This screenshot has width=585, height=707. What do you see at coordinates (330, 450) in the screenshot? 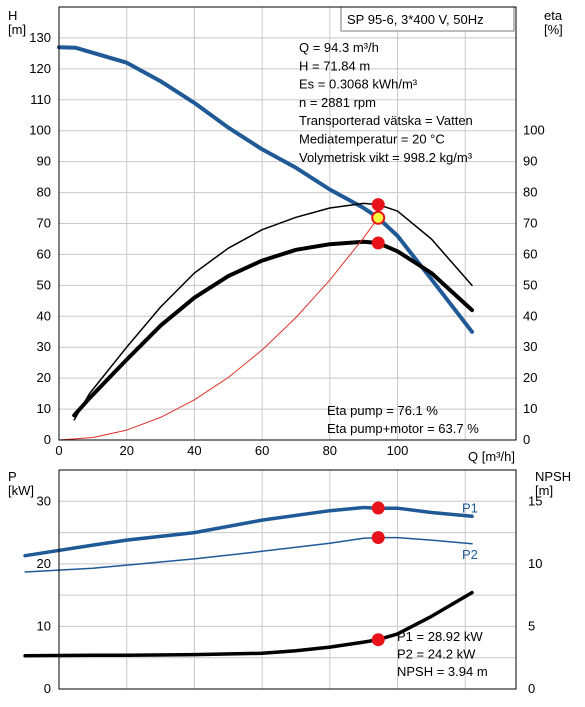
I see `x-tick-label: 80` at bounding box center [330, 450].